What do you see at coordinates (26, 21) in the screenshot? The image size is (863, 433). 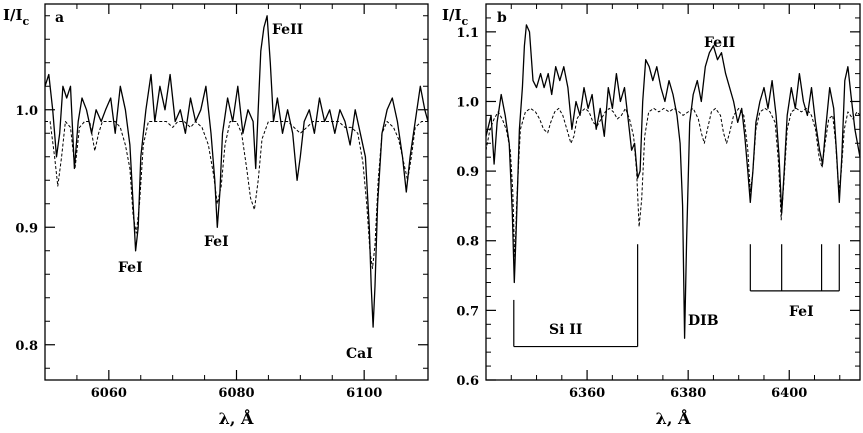 I see `panel-a-ylabel-sub: c` at bounding box center [26, 21].